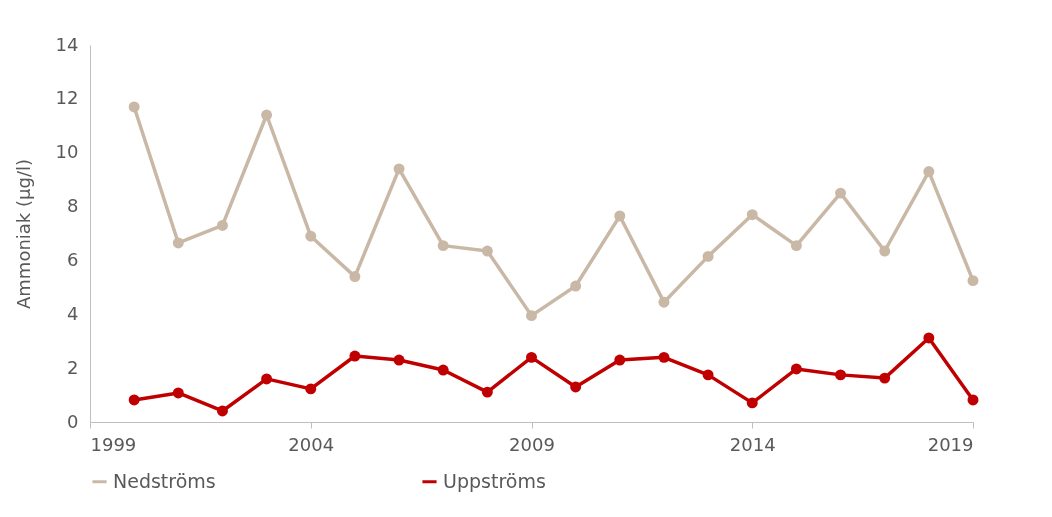 Image resolution: width=1052 pixels, height=517 pixels. I want to click on x-tick-label: 2009, so click(532, 444).